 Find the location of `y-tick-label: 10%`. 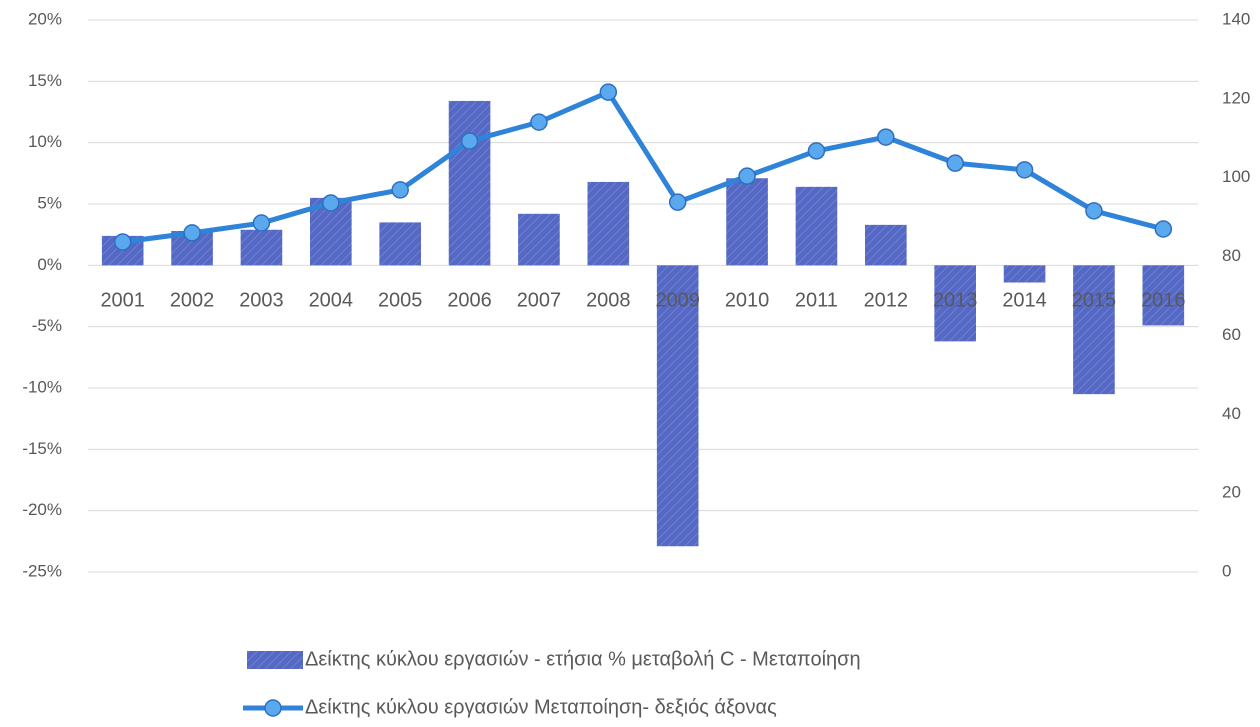

y-tick-label: 10% is located at coordinates (45, 141).